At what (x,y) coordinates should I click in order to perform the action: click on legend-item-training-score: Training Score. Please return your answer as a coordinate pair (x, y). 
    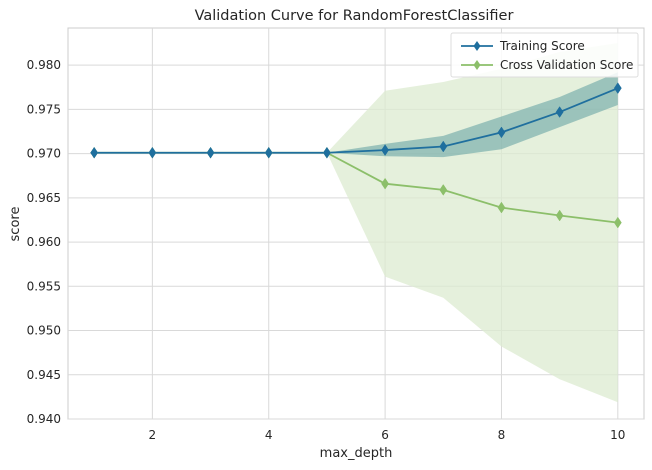
    Looking at the image, I should click on (523, 46).